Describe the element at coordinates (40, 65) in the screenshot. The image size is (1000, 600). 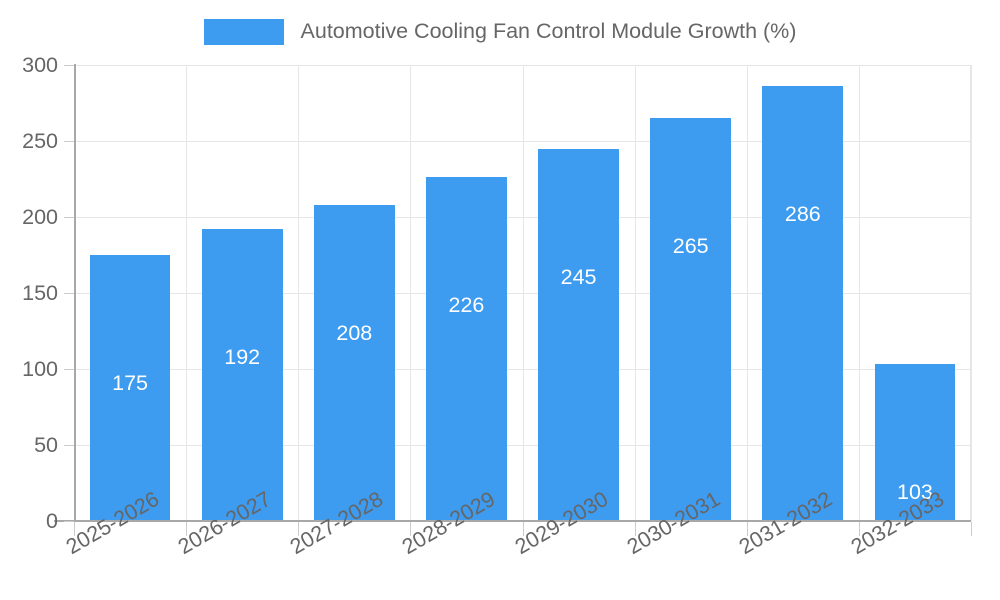
I see `y-axis-tick-label: 300` at that location.